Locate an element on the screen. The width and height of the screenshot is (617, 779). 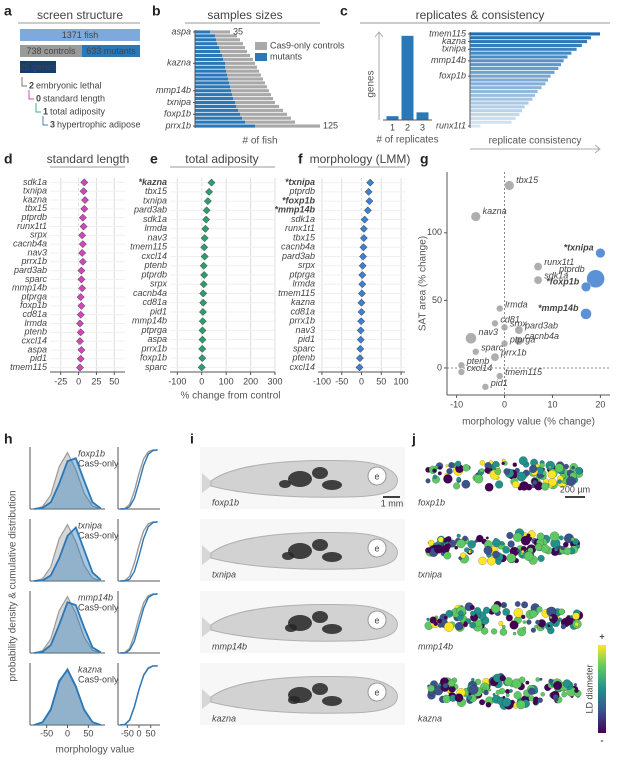
fish-label: foxp1b is located at coordinates (431, 502).